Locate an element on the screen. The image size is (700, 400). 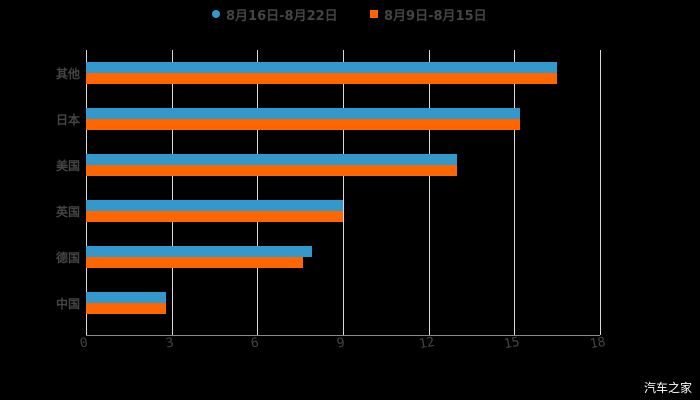
x-tick-label: 6 is located at coordinates (255, 343).